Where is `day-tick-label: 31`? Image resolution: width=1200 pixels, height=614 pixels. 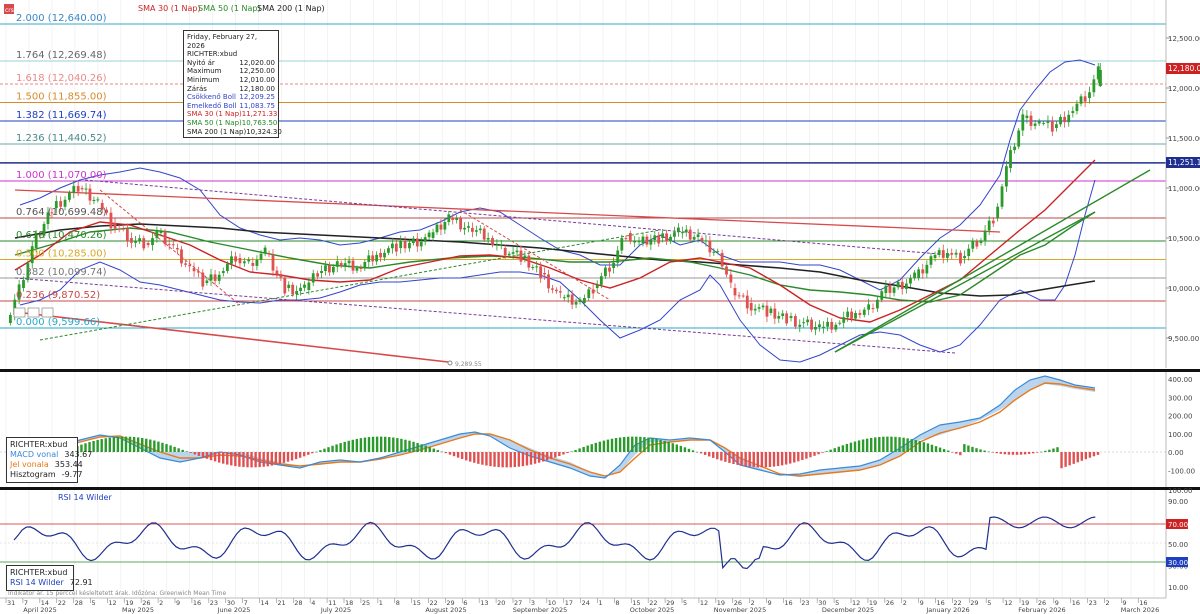
day-tick-label: 31 is located at coordinates (11, 603).